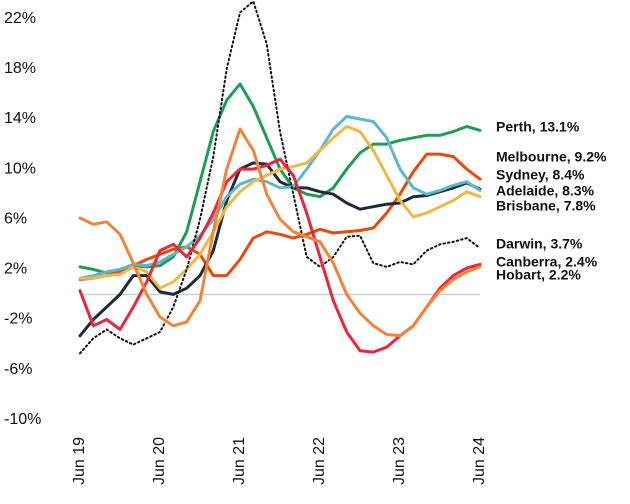 The height and width of the screenshot is (504, 630). Describe the element at coordinates (18, 319) in the screenshot. I see `y-tick-label: -2%` at that location.